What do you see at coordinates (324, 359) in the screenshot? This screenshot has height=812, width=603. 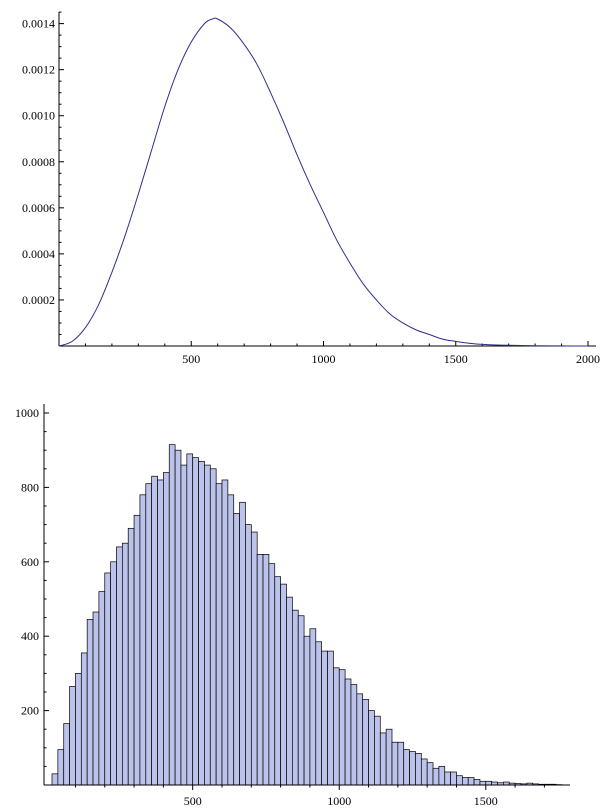 I see `density-x-tick-label: 1000` at bounding box center [324, 359].